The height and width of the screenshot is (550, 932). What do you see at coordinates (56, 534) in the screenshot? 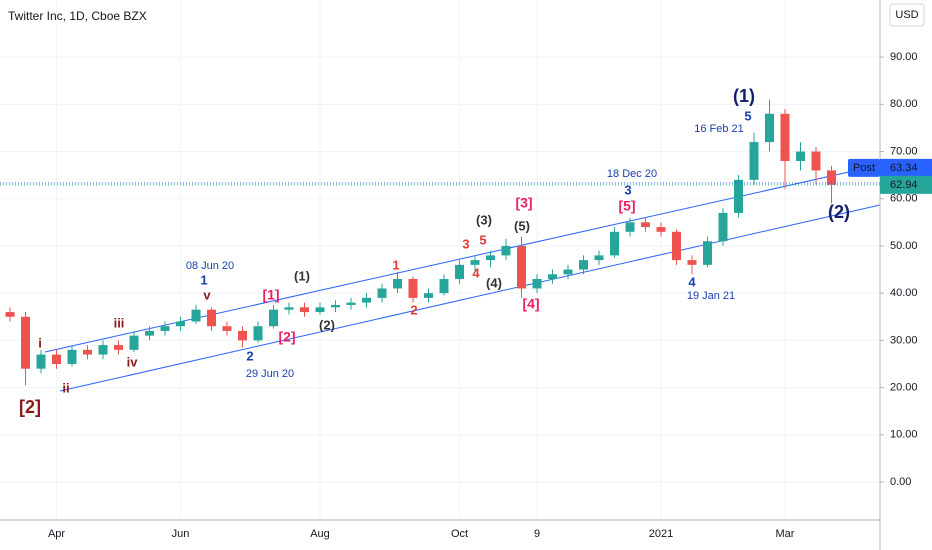
I see `x-tick-label: Apr` at bounding box center [56, 534].